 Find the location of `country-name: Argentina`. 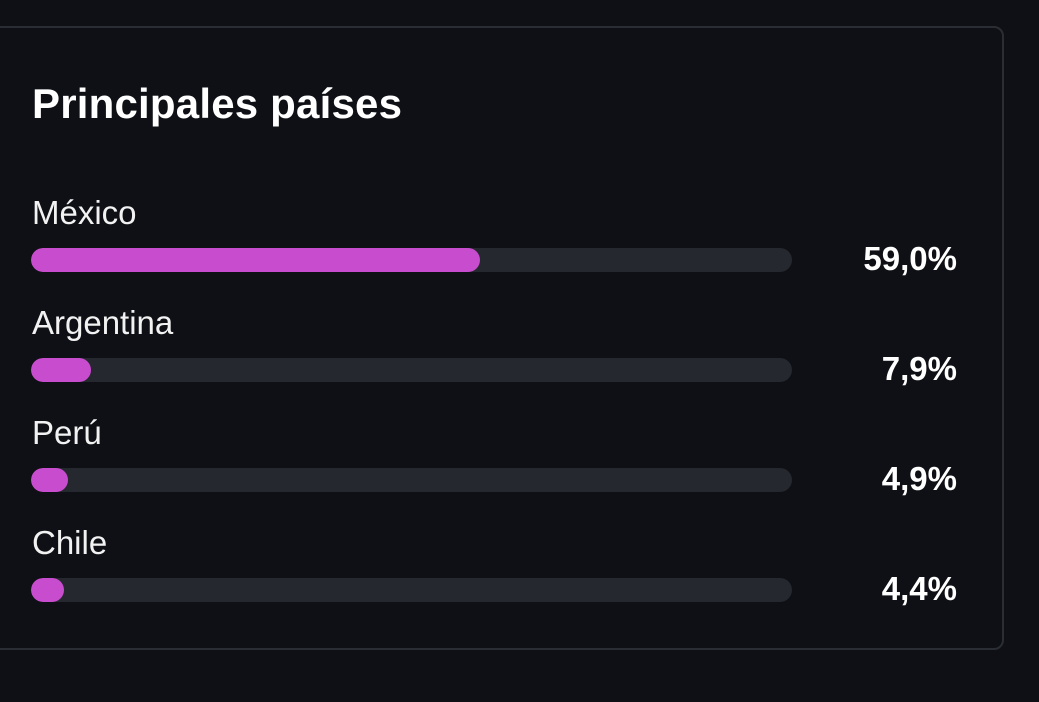

country-name: Argentina is located at coordinates (103, 322).